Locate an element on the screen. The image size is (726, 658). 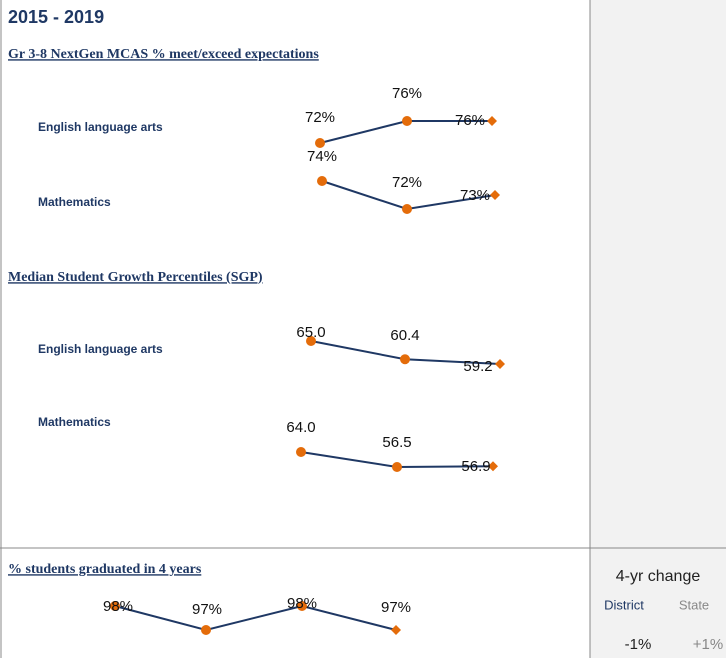
value-label: 56.5 is located at coordinates (396, 442).